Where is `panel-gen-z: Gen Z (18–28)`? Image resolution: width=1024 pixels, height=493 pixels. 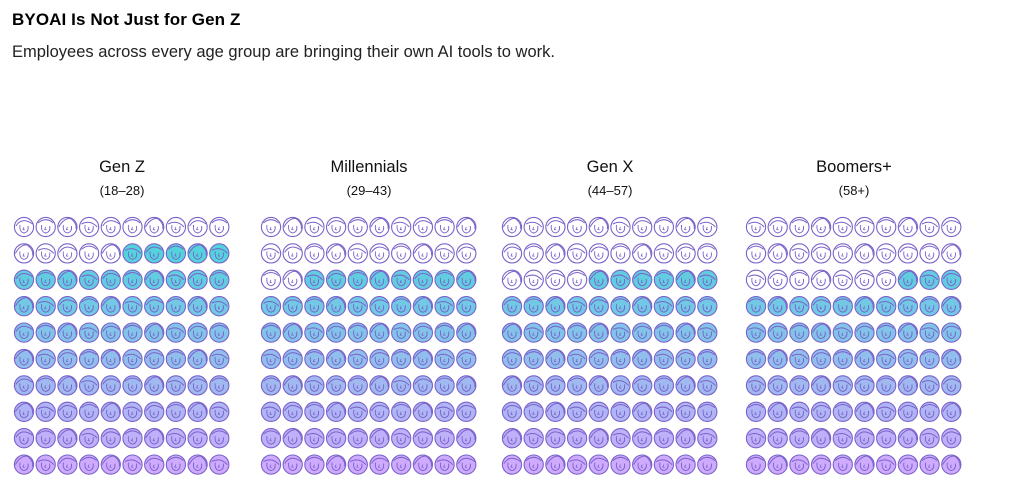 panel-gen-z: Gen Z (18–28) is located at coordinates (122, 323).